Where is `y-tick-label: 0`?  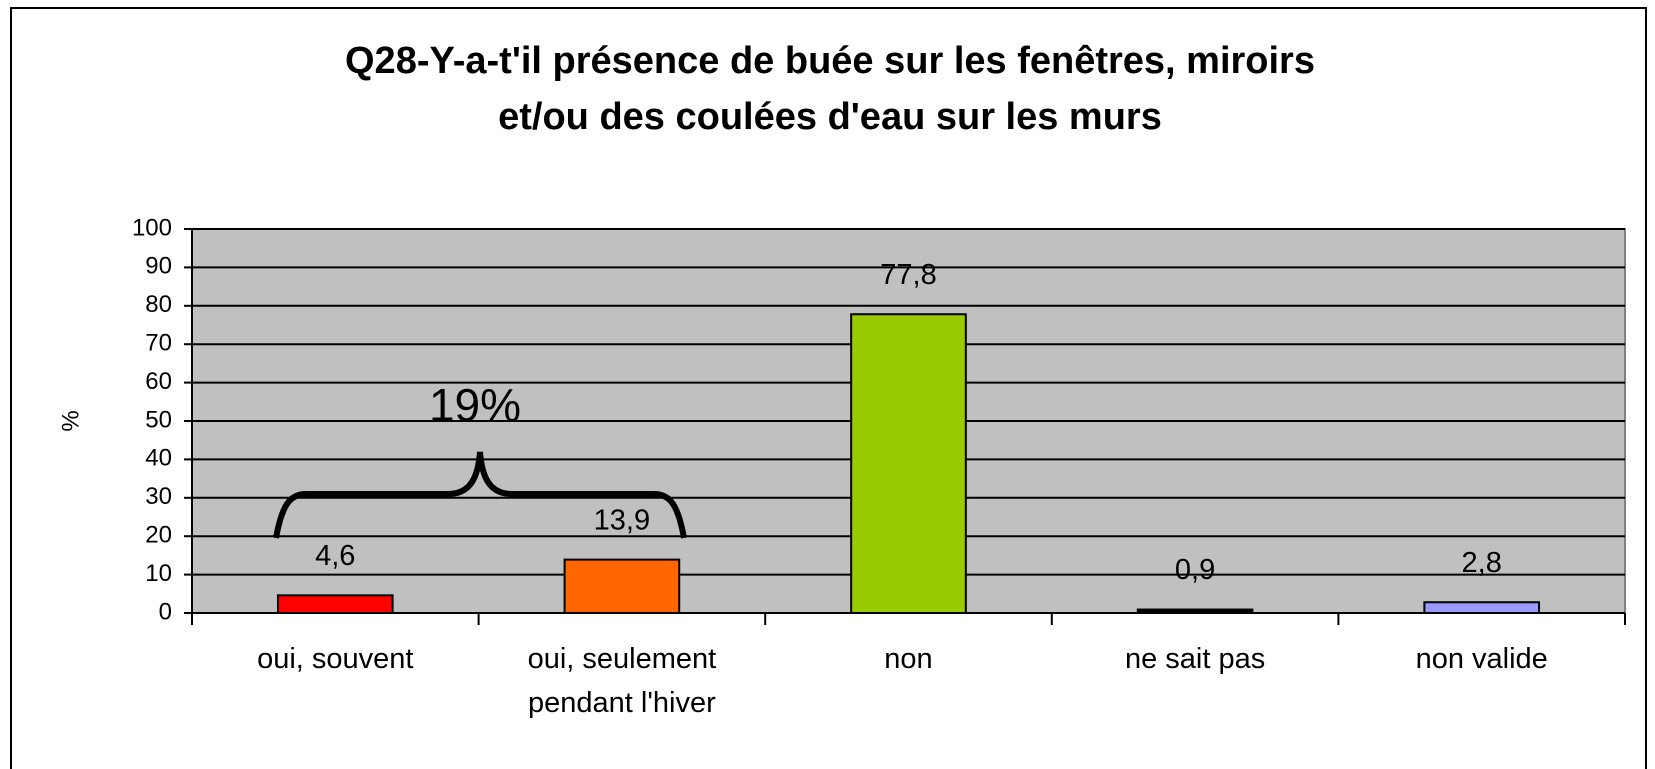 y-tick-label: 0 is located at coordinates (165, 611).